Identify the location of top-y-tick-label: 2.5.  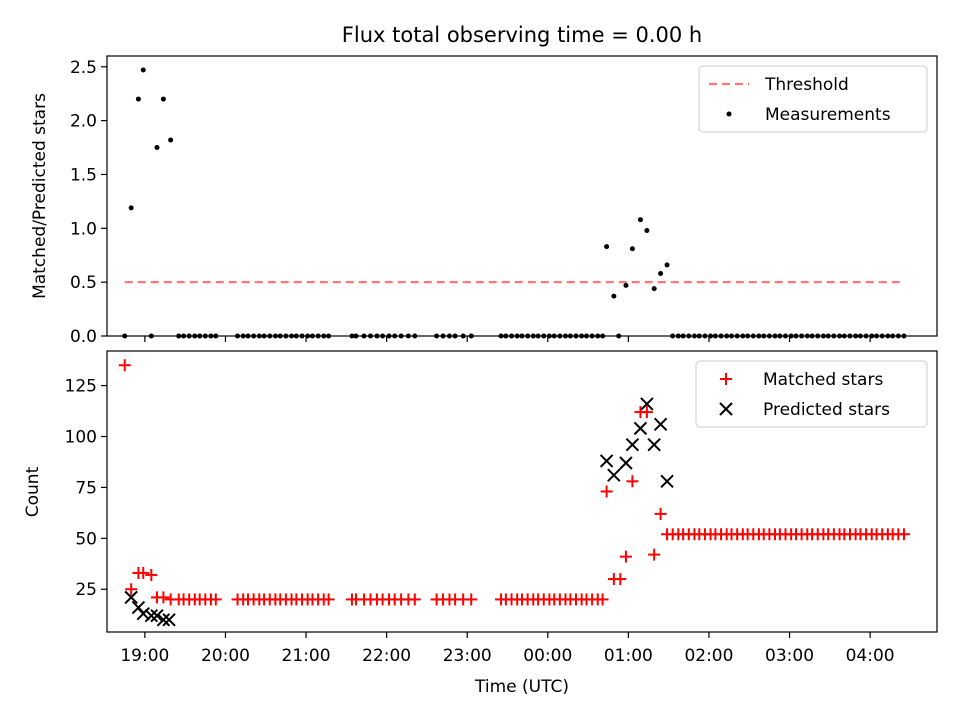
(83, 68).